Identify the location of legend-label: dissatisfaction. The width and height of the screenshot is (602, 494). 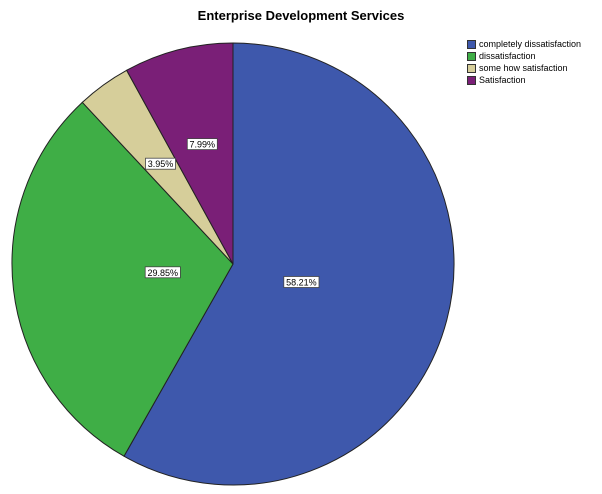
(507, 56).